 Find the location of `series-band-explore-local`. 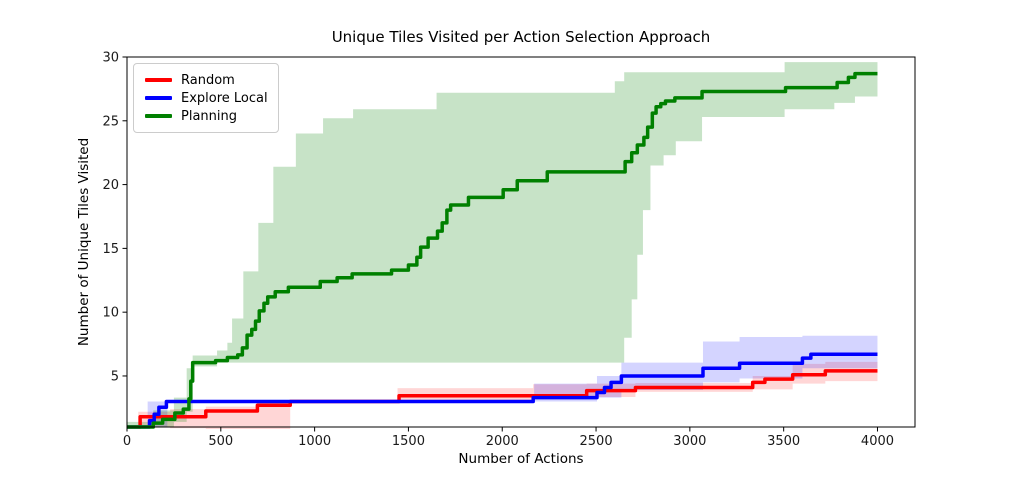

series-band-explore-local is located at coordinates (502, 381).